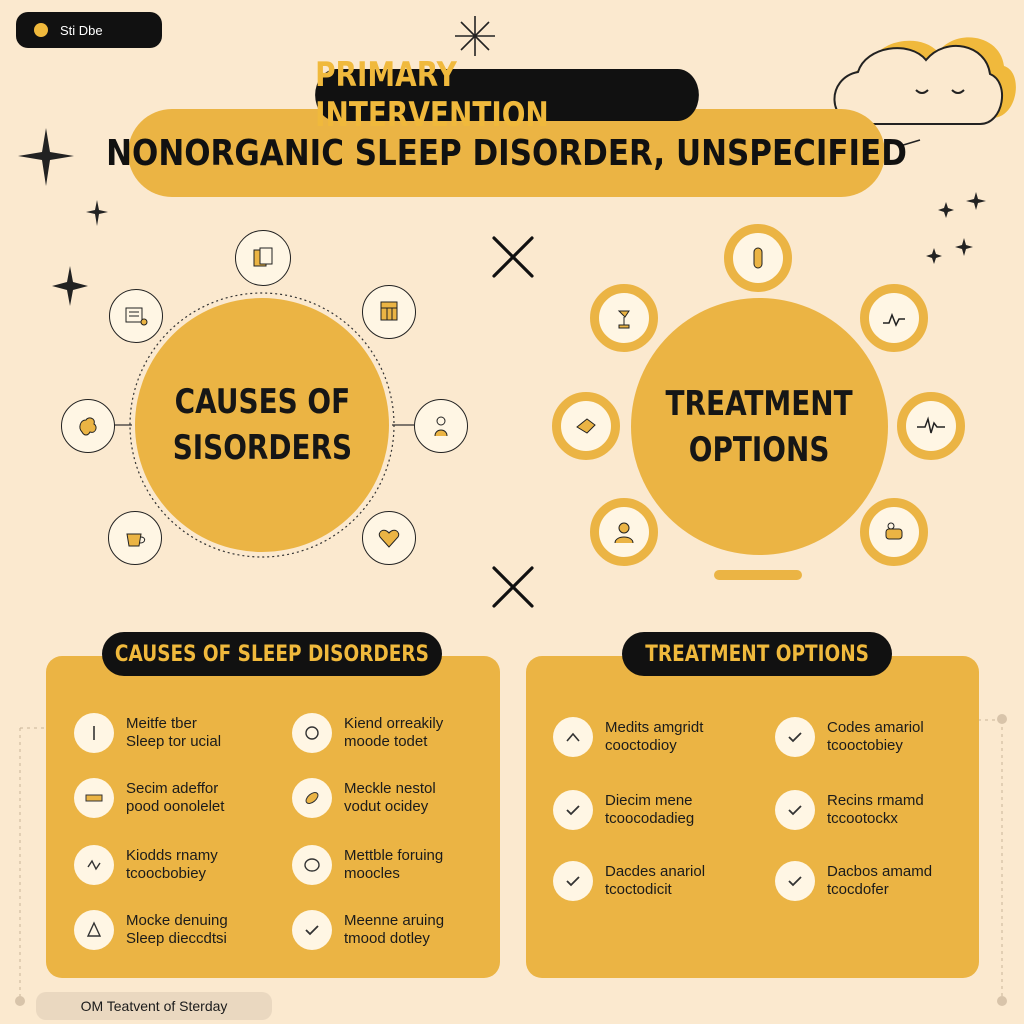 Image resolution: width=1024 pixels, height=1024 pixels. I want to click on list-item: Secim adeffor pood oonolelet, so click(174, 798).